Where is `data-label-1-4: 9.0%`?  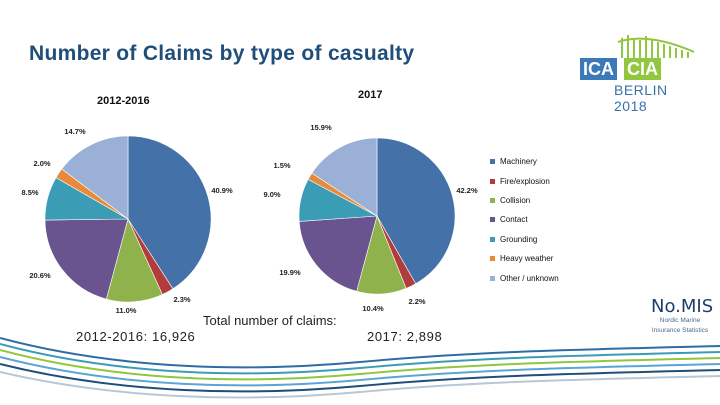
data-label-1-4: 9.0% is located at coordinates (271, 194).